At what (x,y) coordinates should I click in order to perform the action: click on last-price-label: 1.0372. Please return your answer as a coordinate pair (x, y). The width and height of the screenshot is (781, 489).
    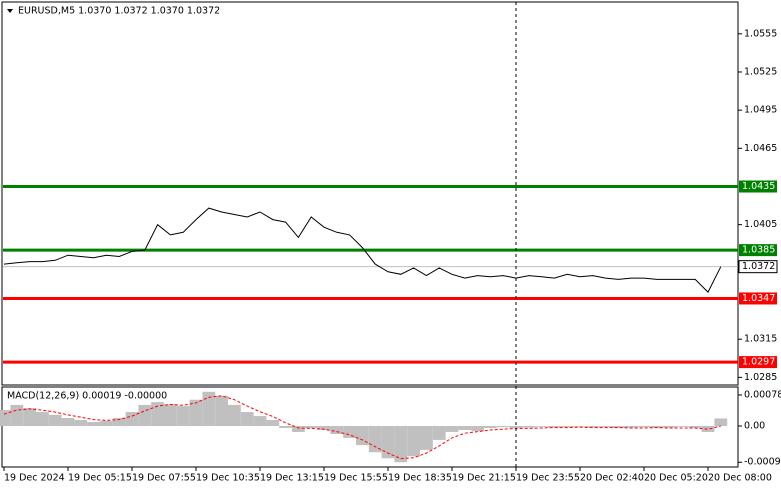
    Looking at the image, I should click on (758, 266).